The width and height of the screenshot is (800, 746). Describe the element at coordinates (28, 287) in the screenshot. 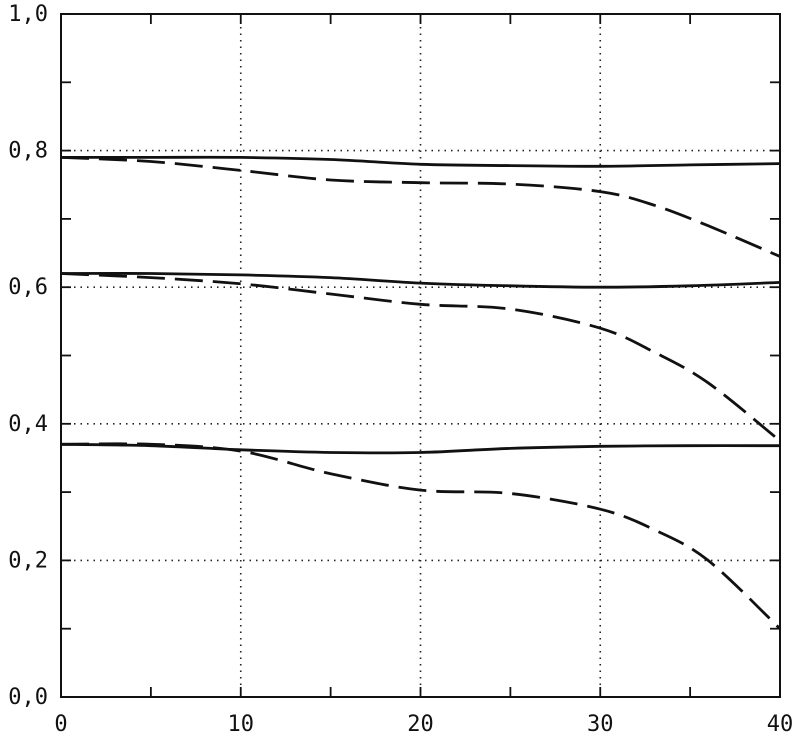

I see `y-tick-label: 0,6` at that location.